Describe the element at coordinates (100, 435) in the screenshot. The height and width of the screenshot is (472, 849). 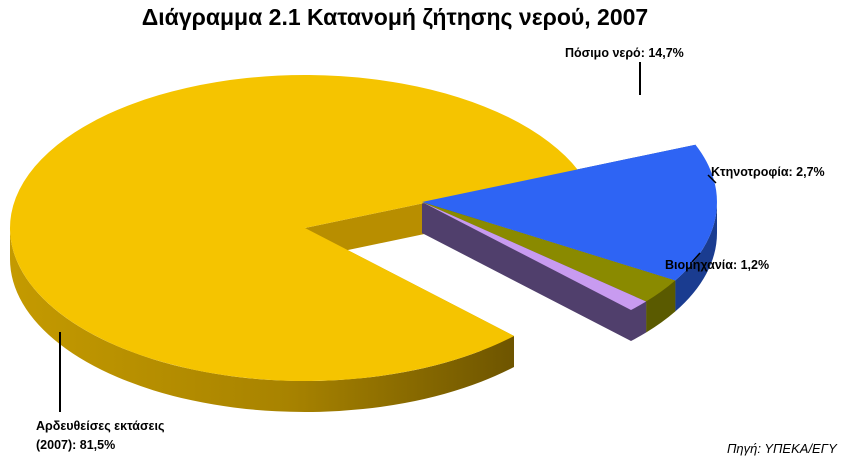
I see `slice-label-irrigation: Αρδευθείσες εκτάσεις (2007): 81,5%` at that location.